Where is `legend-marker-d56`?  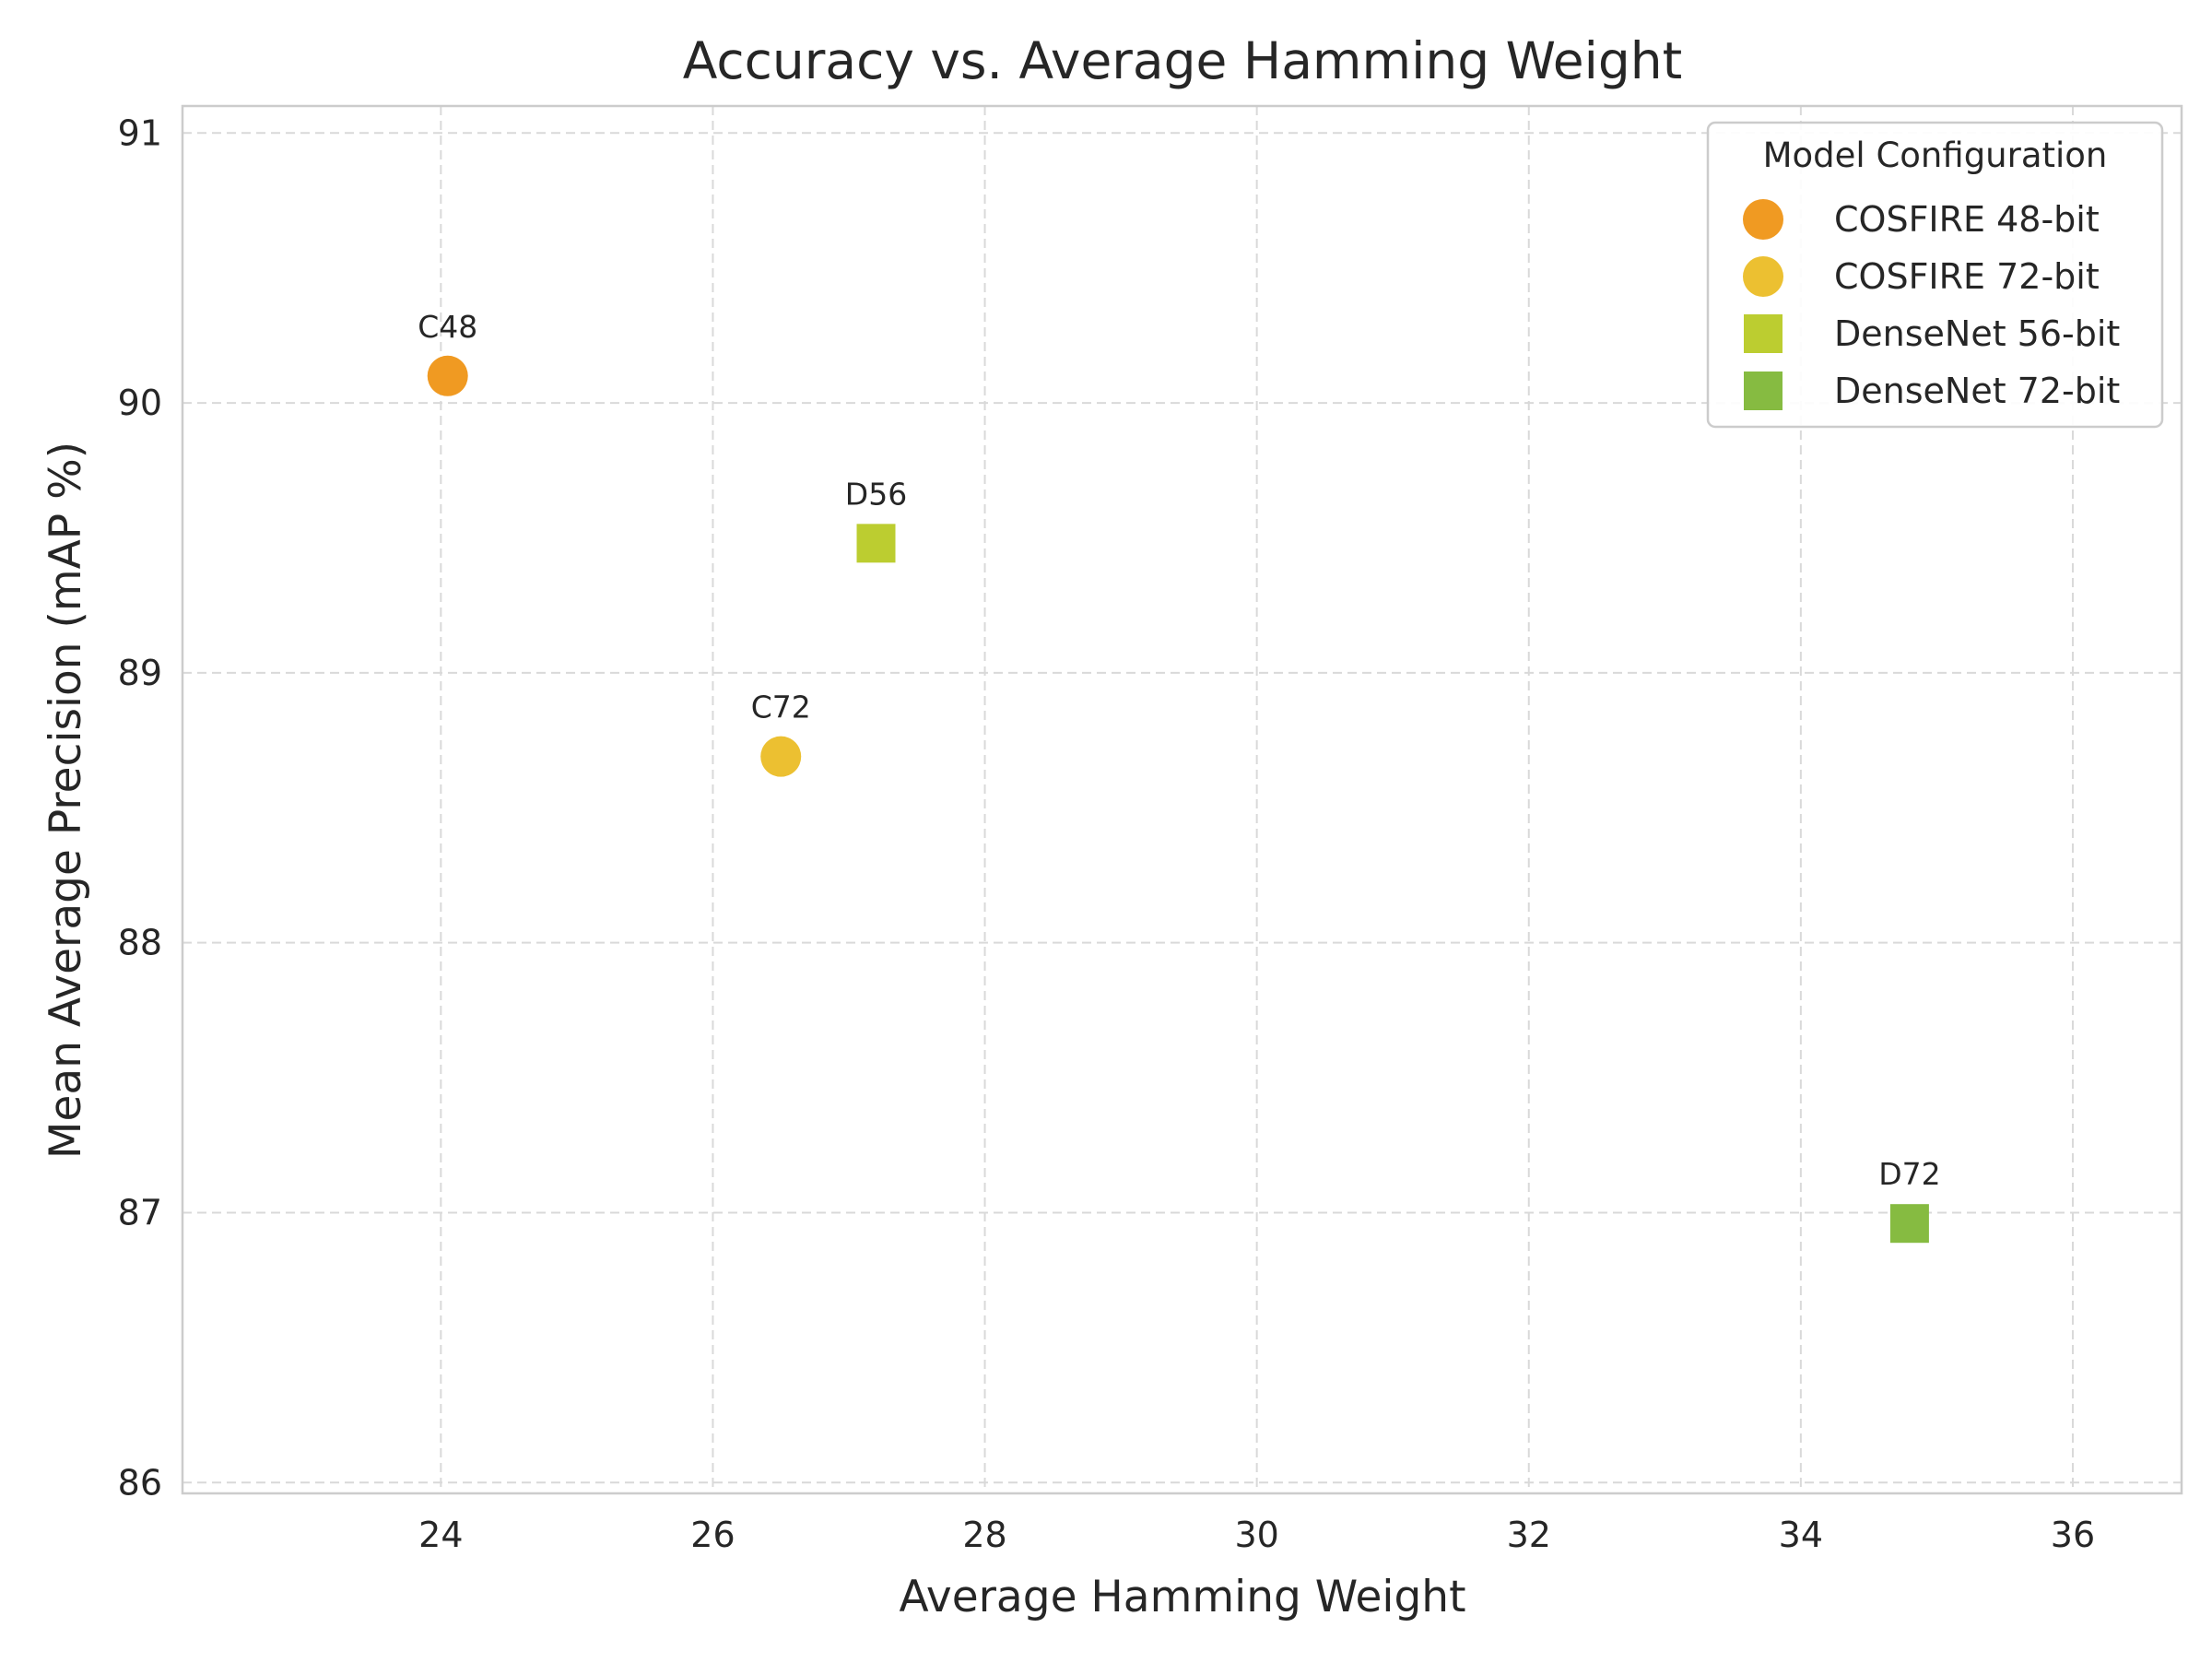
legend-marker-d56 is located at coordinates (1763, 333).